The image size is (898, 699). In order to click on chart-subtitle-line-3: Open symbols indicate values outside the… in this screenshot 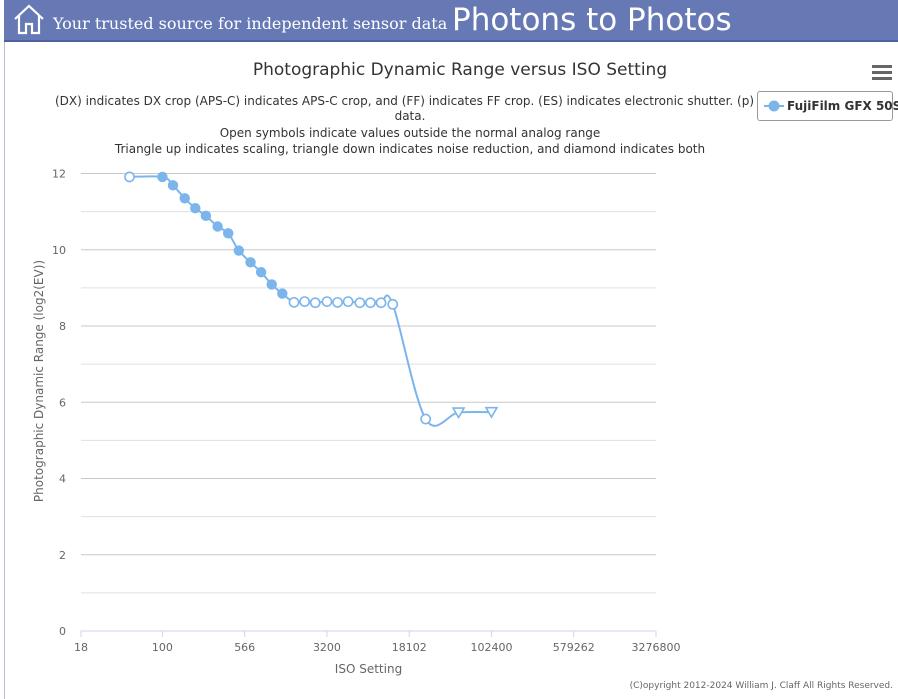, I will do `click(410, 133)`.